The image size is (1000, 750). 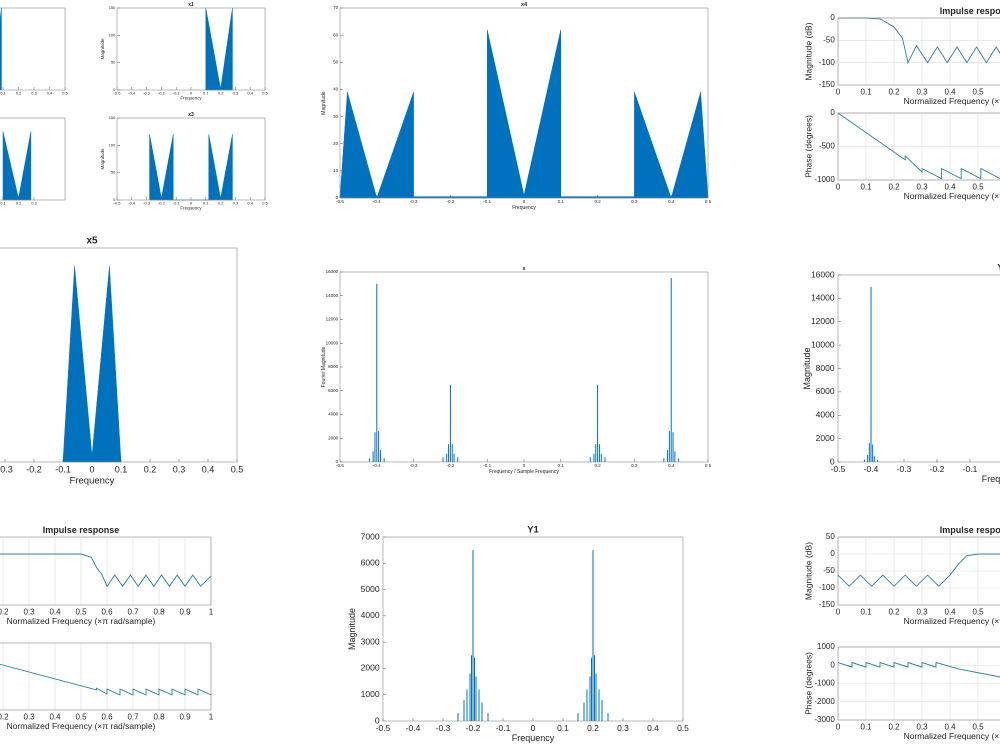 I want to click on y-tick-label: 7000, so click(x=370, y=536).